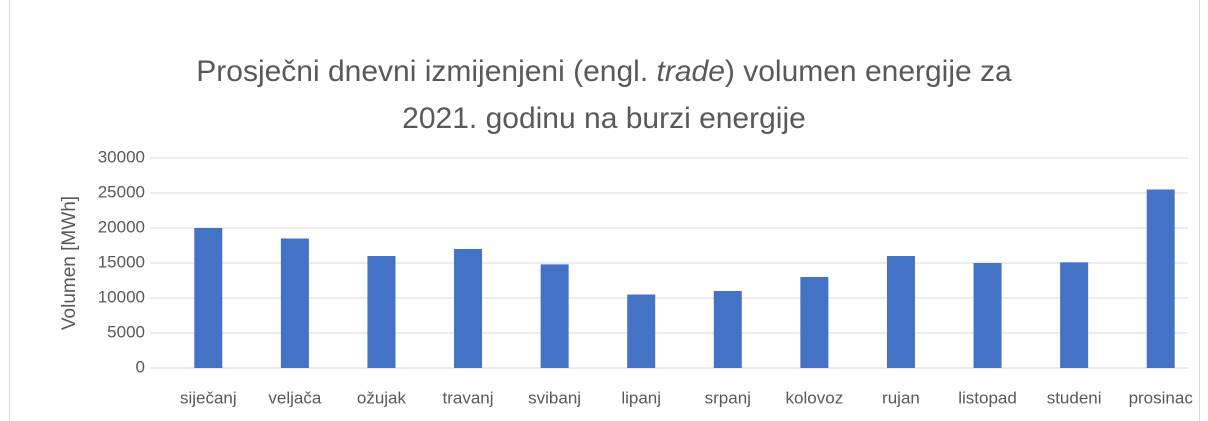  I want to click on y-tick-label: 0, so click(140, 366).